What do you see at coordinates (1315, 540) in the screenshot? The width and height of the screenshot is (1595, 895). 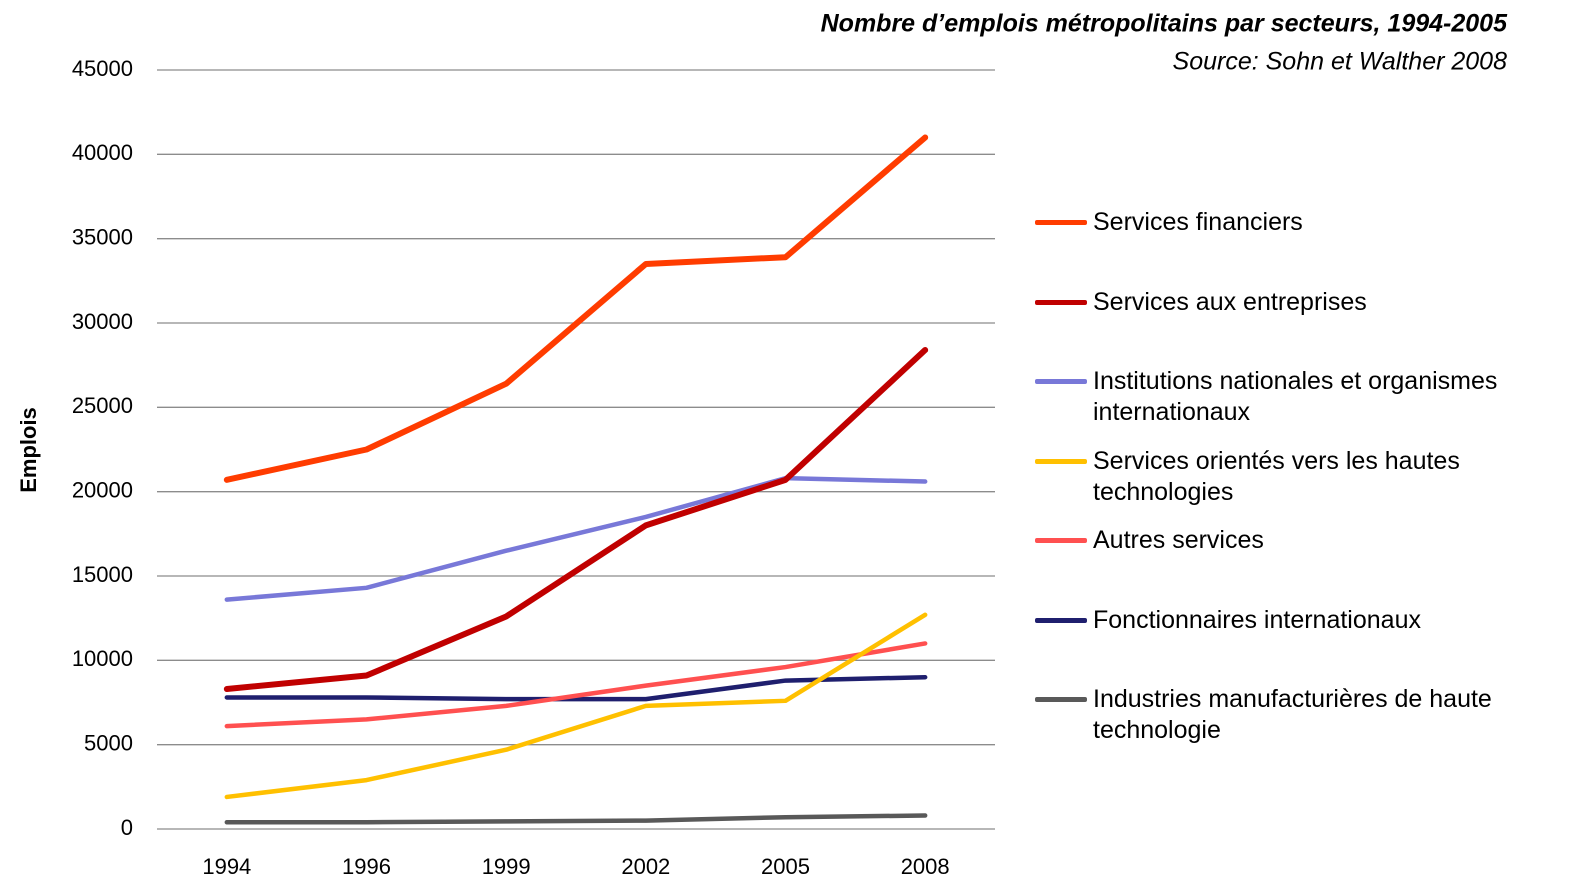 I see `legend-item: Autres services` at bounding box center [1315, 540].